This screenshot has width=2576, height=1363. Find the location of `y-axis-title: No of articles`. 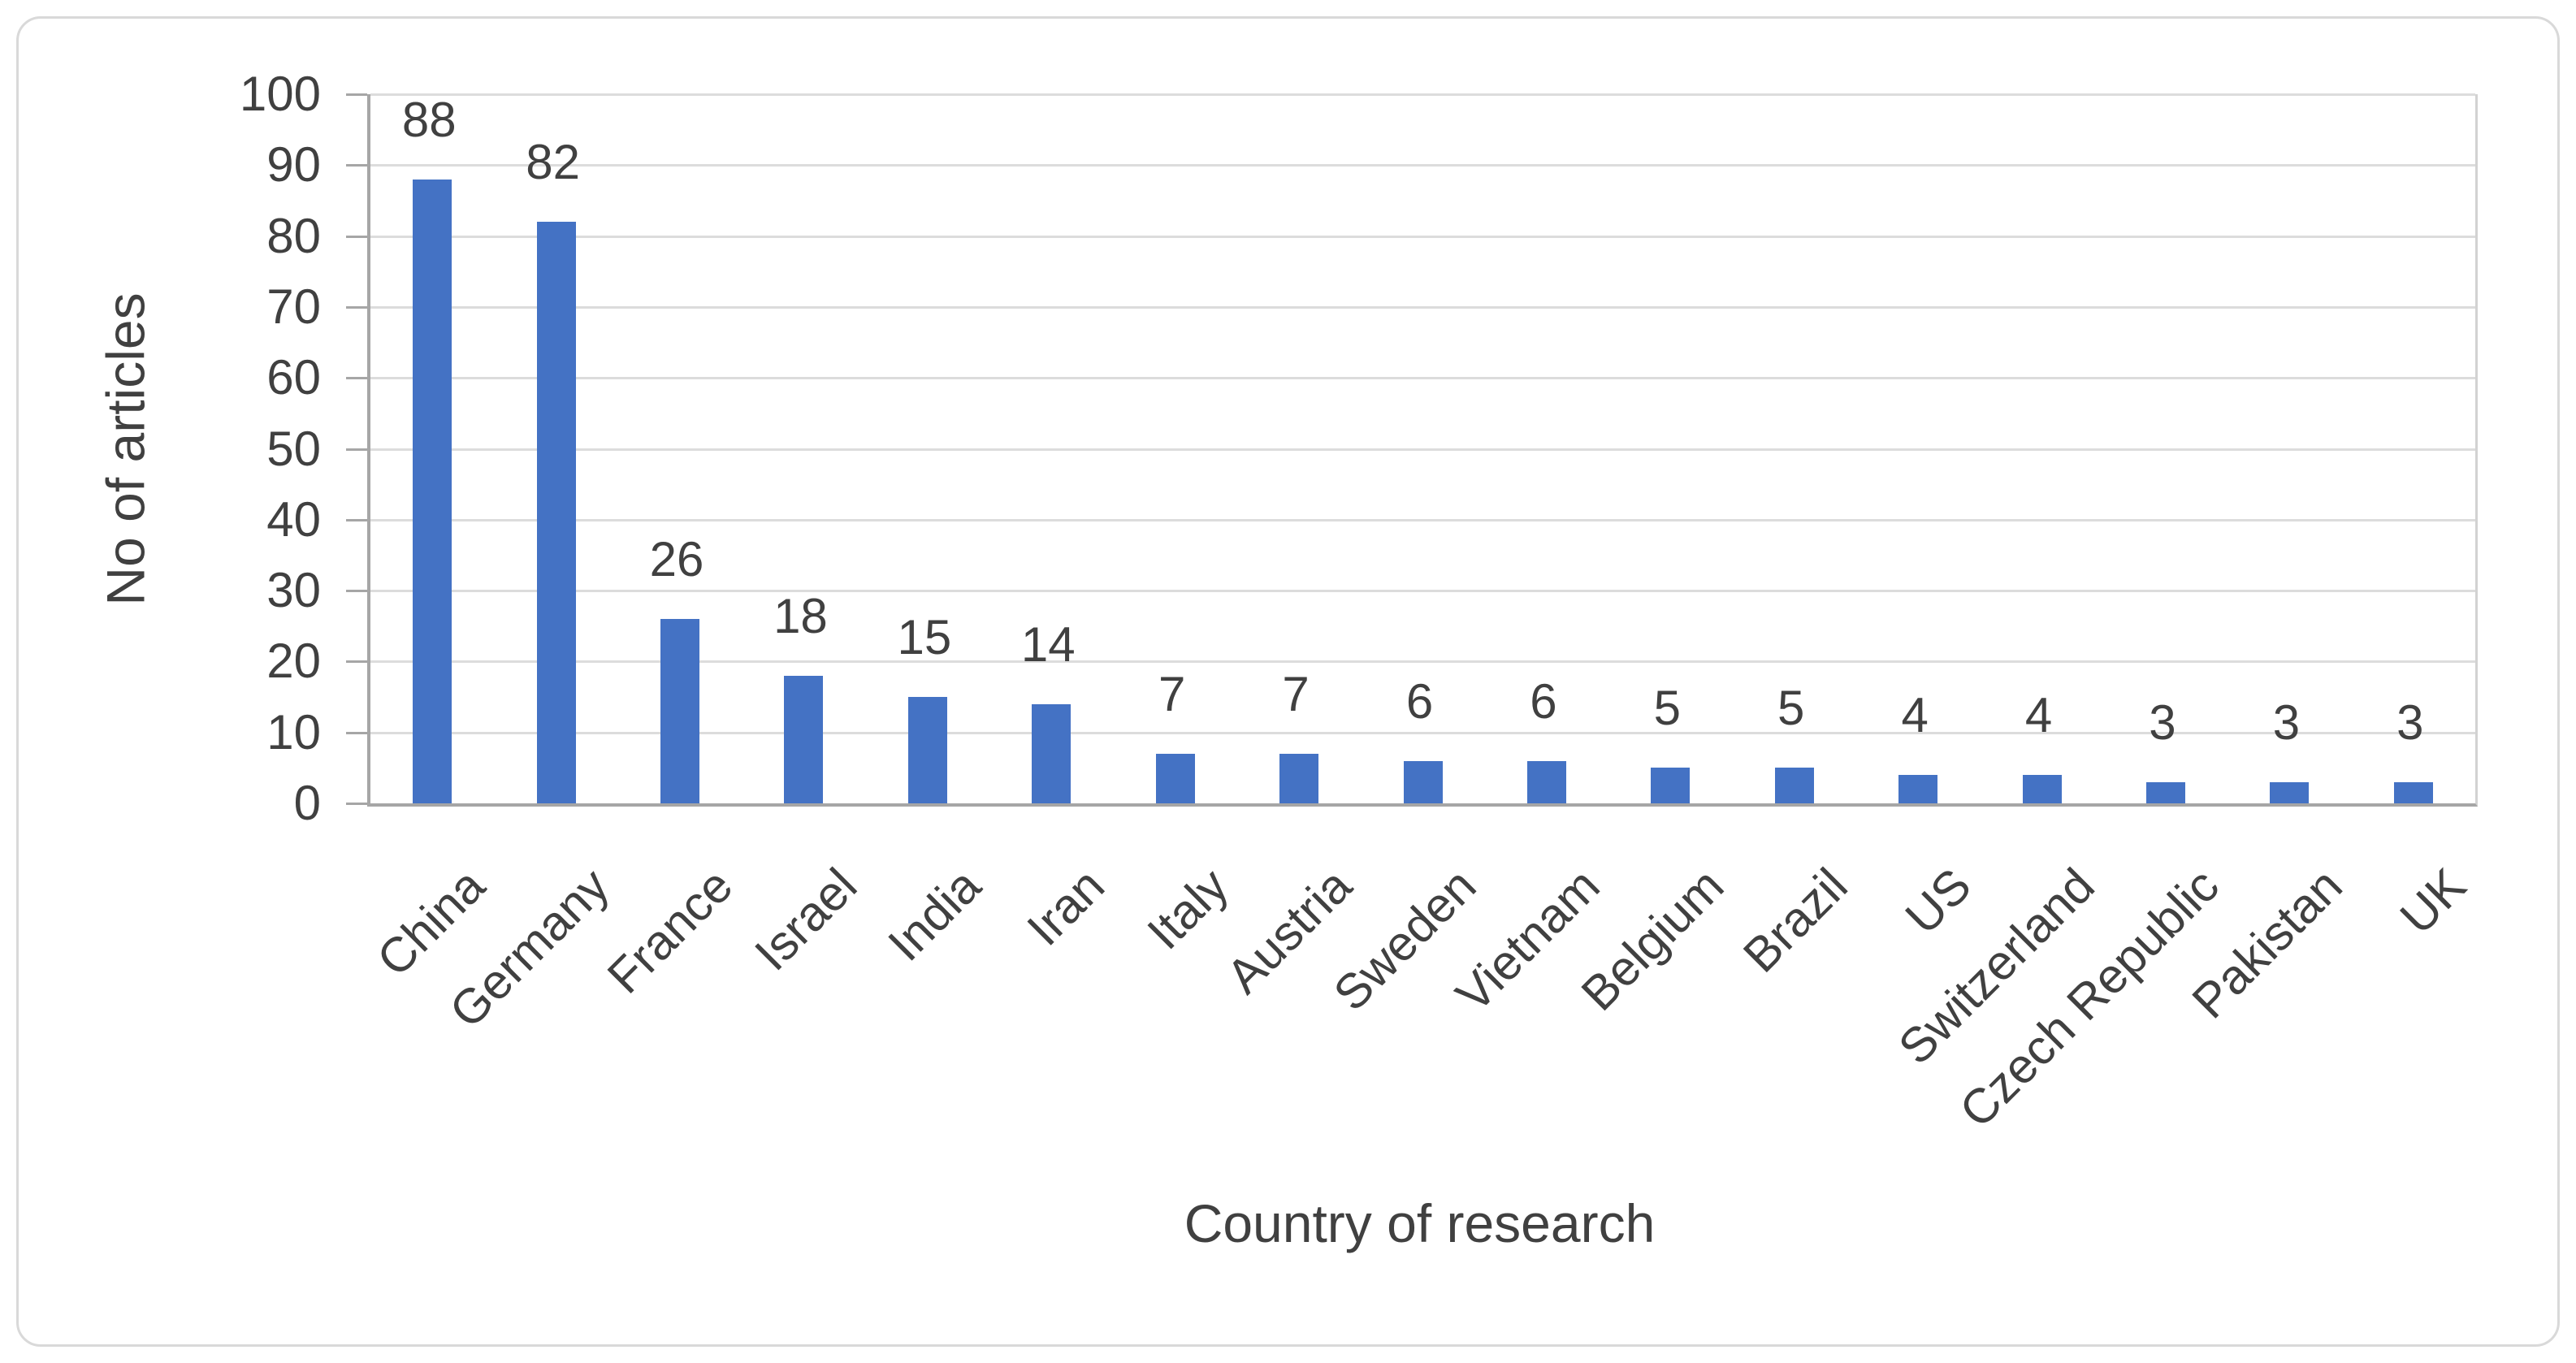

y-axis-title: No of articles is located at coordinates (126, 449).